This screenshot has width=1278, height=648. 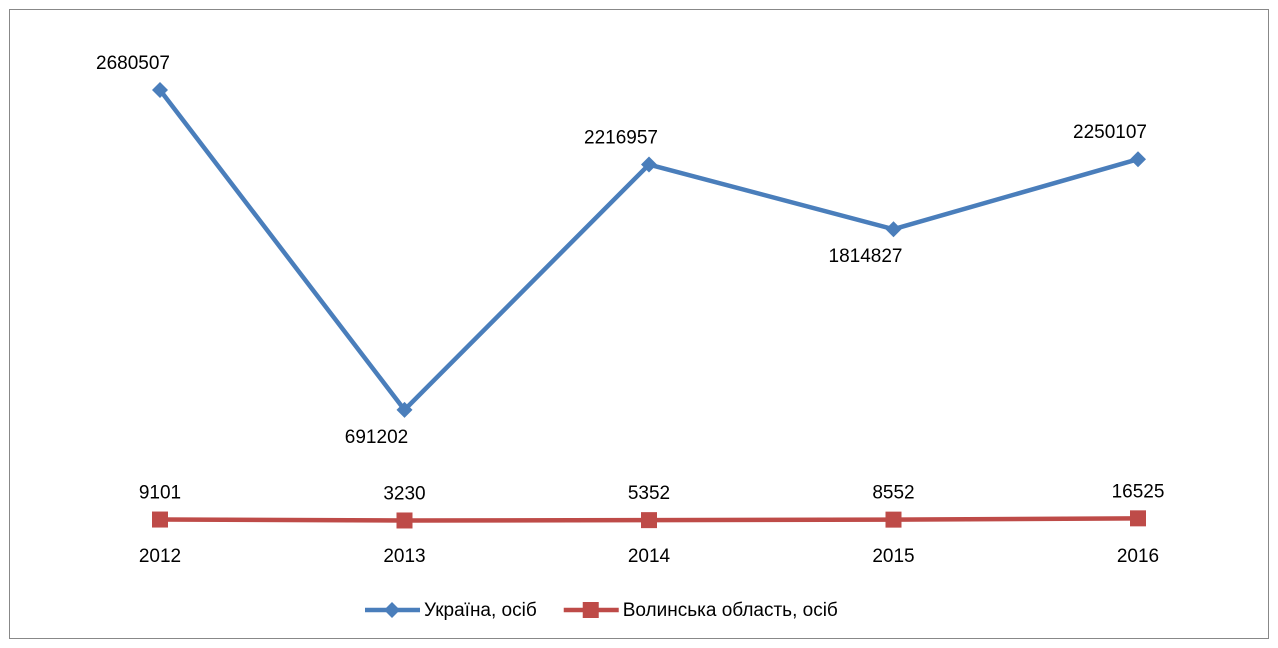 What do you see at coordinates (1138, 491) in the screenshot?
I see `data-label: 16525` at bounding box center [1138, 491].